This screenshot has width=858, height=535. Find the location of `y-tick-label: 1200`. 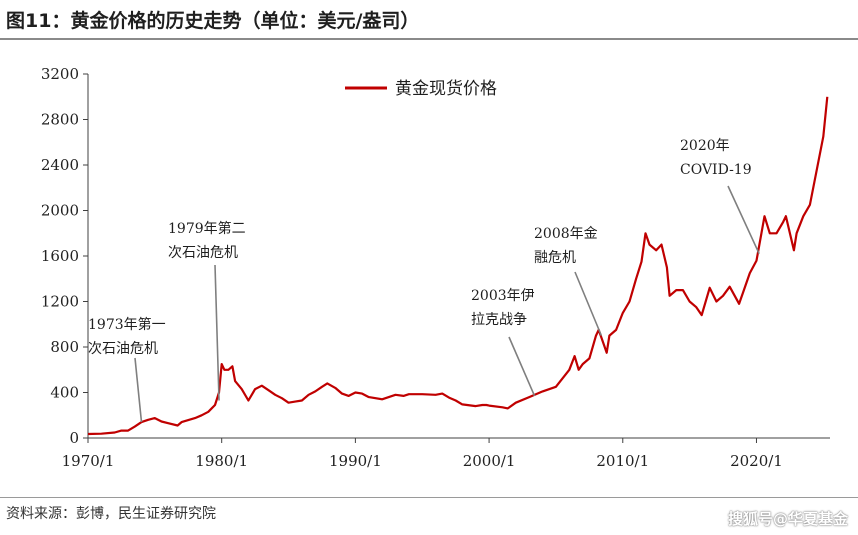

y-tick-label: 1200 is located at coordinates (60, 302).